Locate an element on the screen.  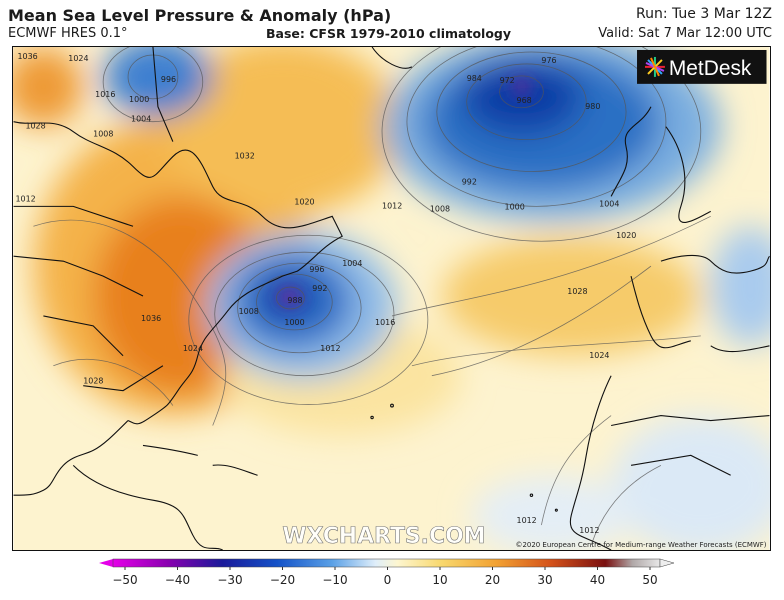
climatology-base: Base: CFSR 1979-2010 climatology is located at coordinates (389, 33).